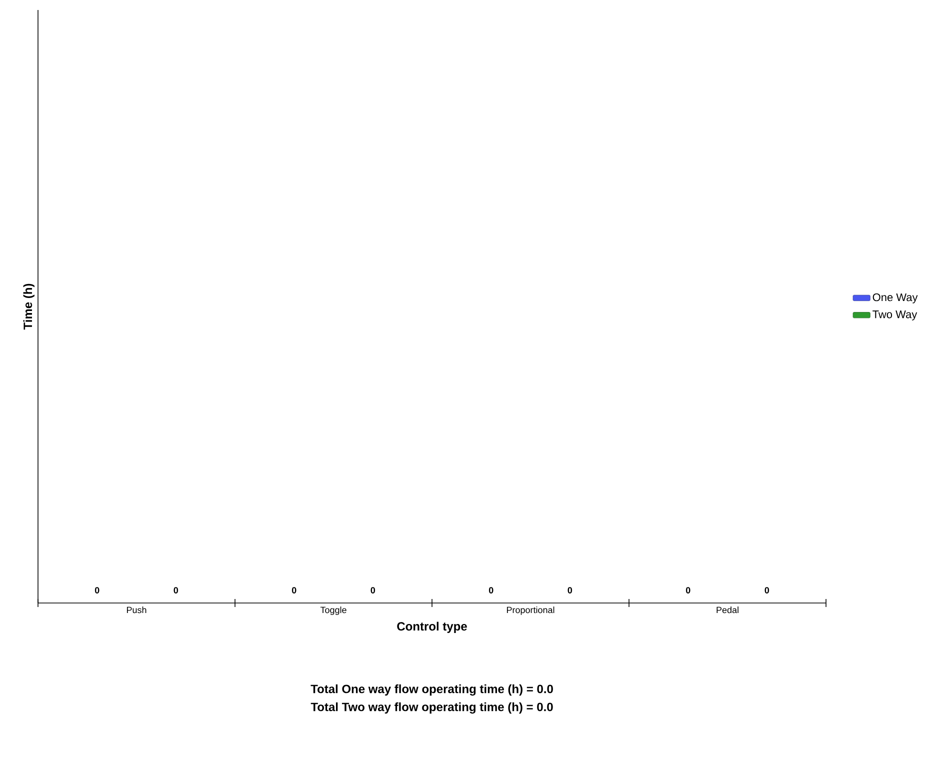 This screenshot has width=949, height=778. Describe the element at coordinates (432, 627) in the screenshot. I see `text: Control type` at that location.